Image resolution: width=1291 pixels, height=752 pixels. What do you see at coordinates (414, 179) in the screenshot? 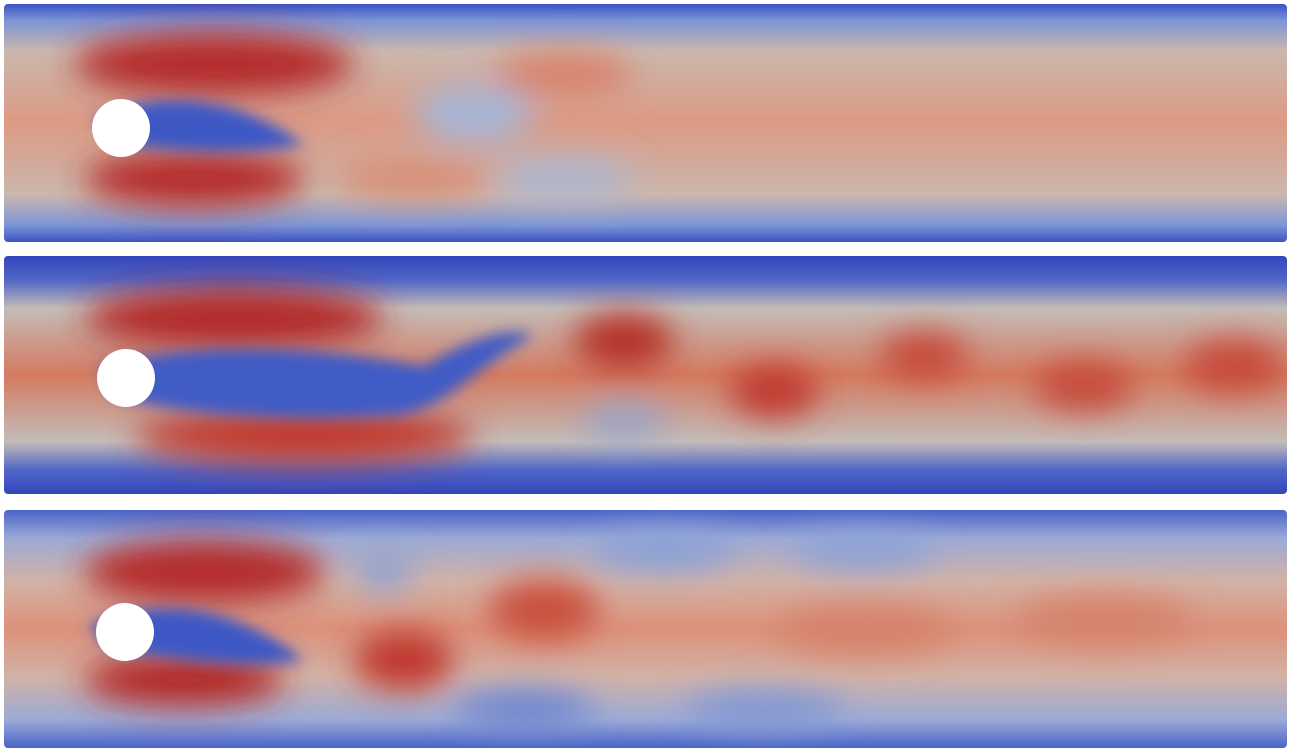
I see `wake-red-lower` at bounding box center [414, 179].